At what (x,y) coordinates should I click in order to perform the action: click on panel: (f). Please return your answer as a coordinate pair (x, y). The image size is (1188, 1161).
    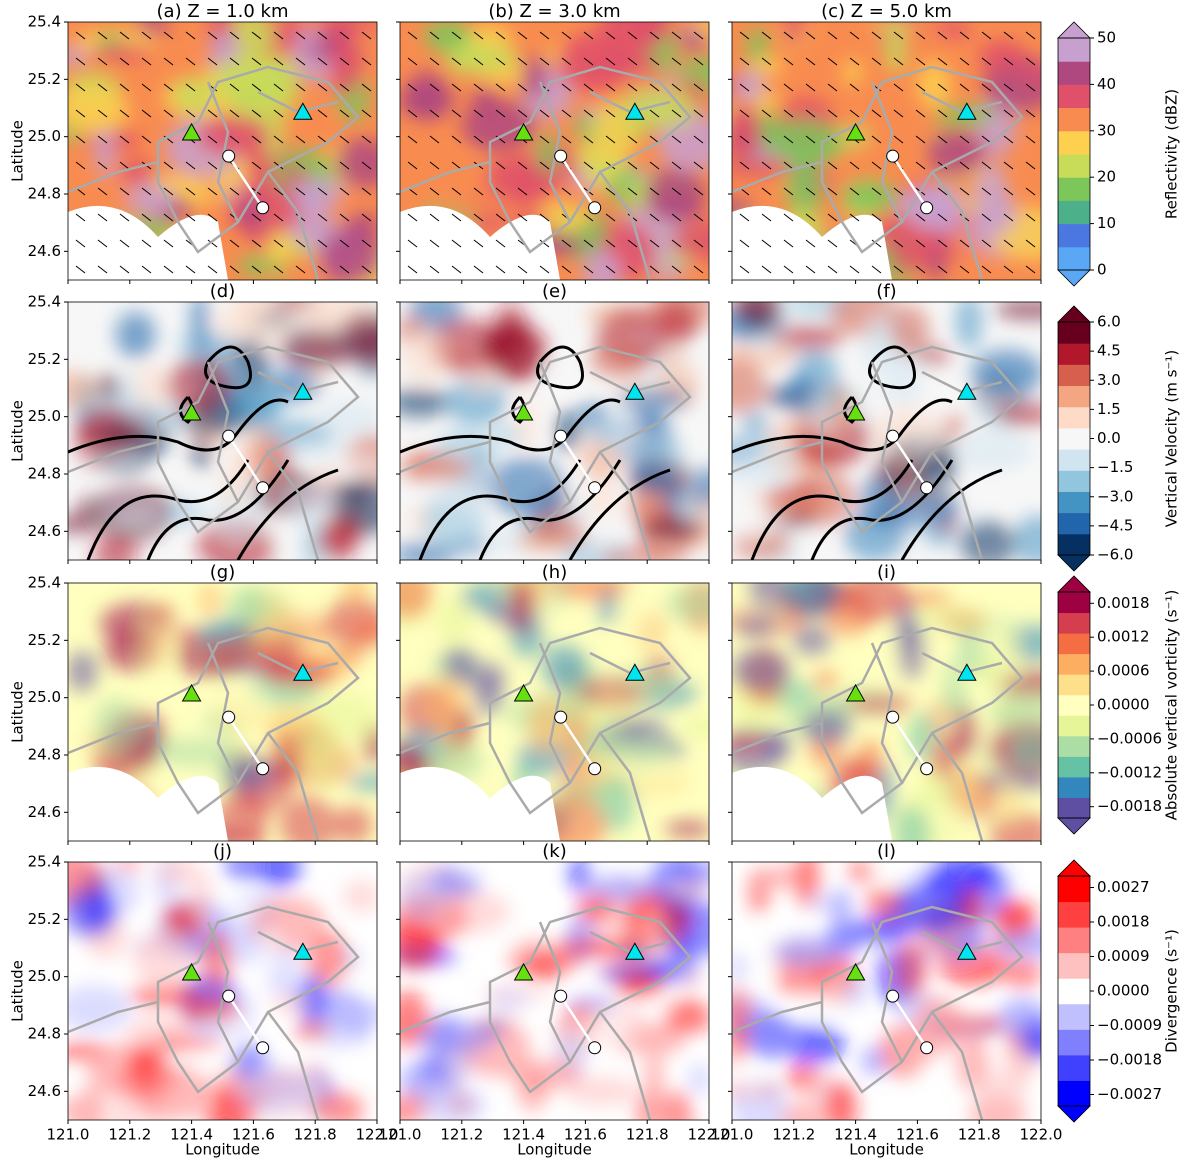
    Looking at the image, I should click on (885, 422).